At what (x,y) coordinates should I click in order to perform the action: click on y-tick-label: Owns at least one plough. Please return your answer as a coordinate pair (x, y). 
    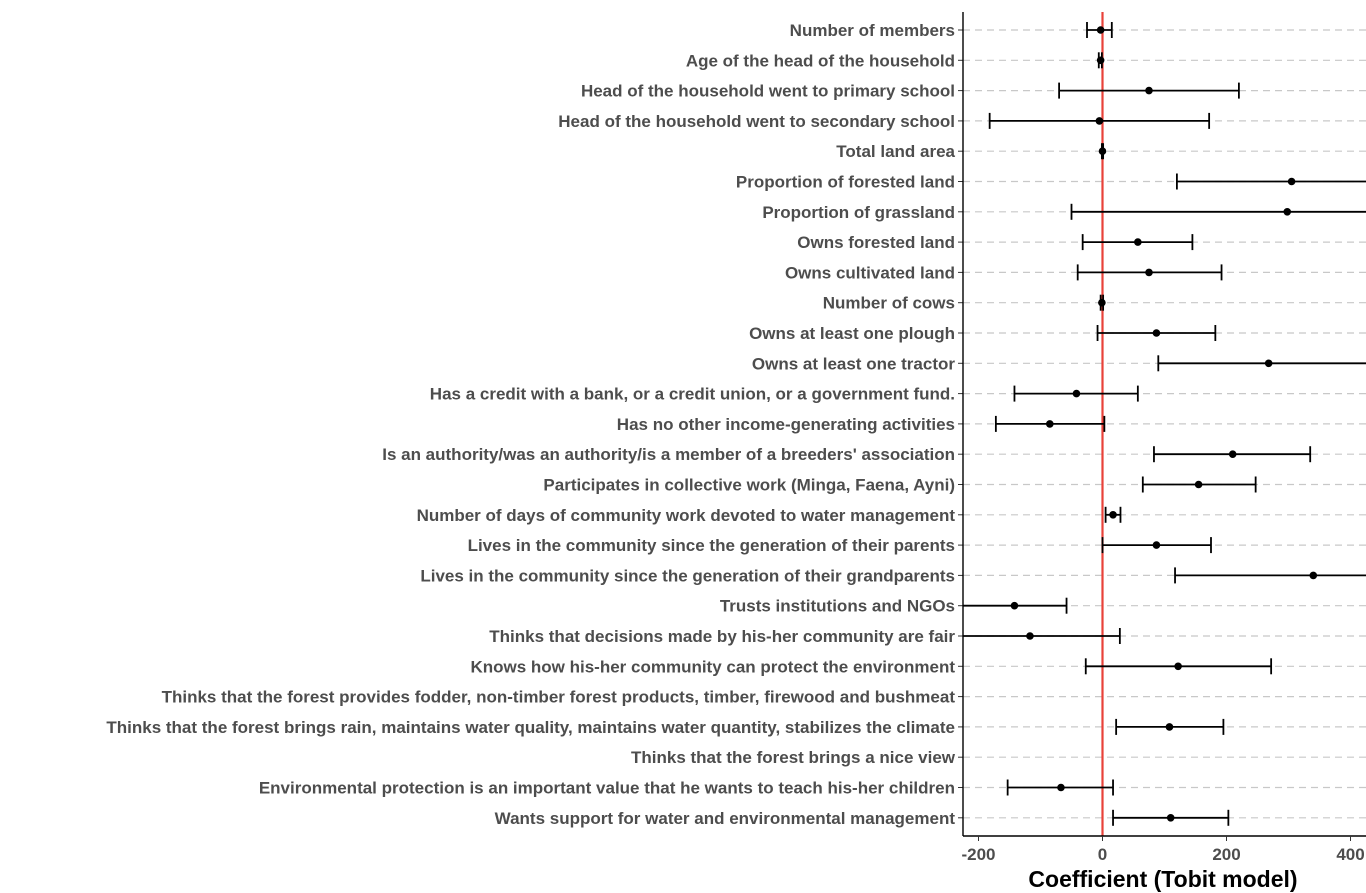
    Looking at the image, I should click on (852, 333).